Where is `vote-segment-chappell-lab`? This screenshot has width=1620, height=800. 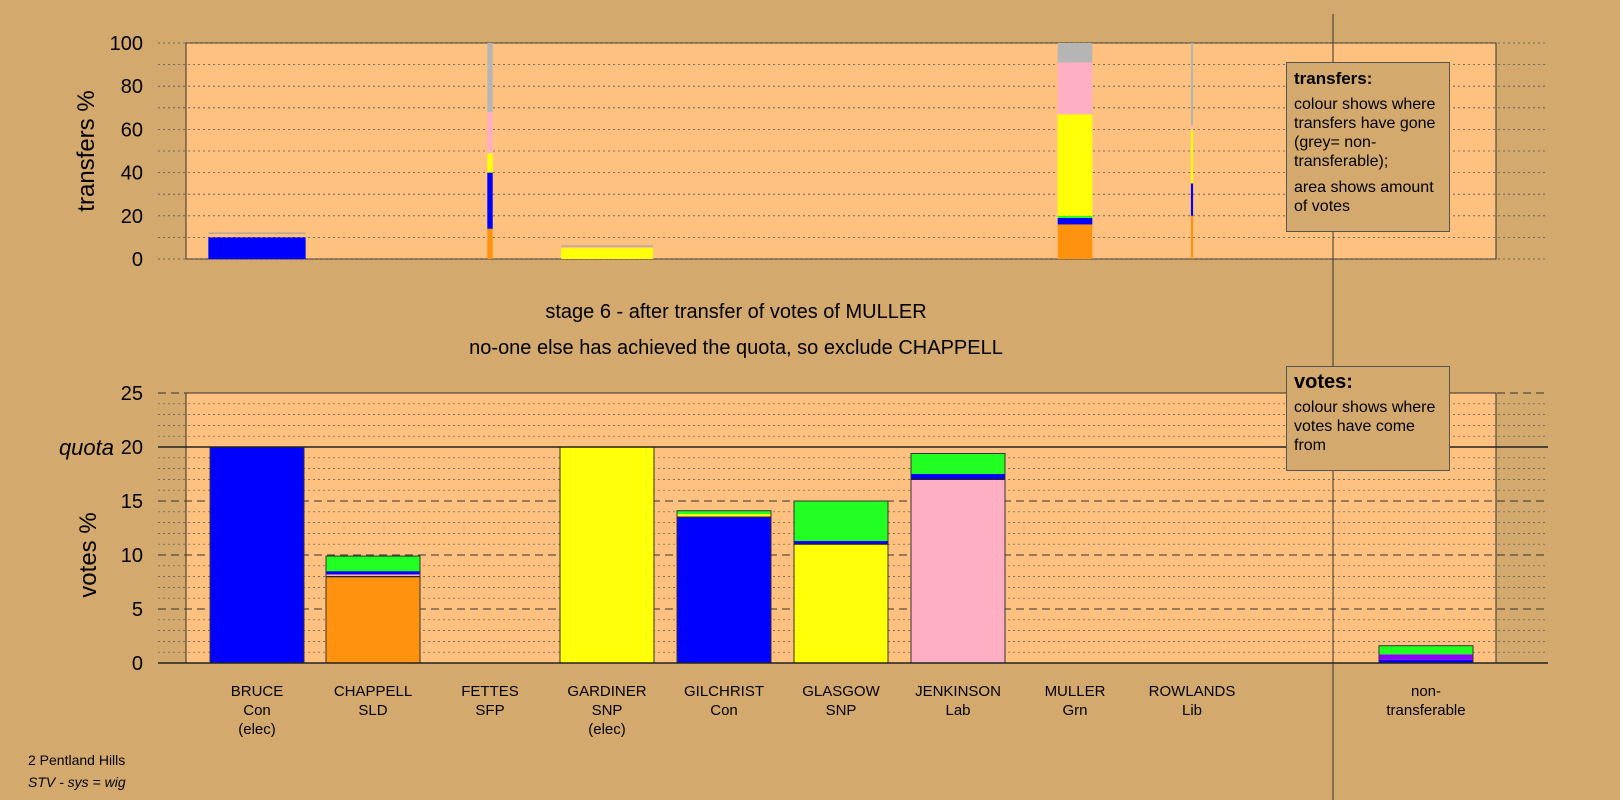 vote-segment-chappell-lab is located at coordinates (373, 575).